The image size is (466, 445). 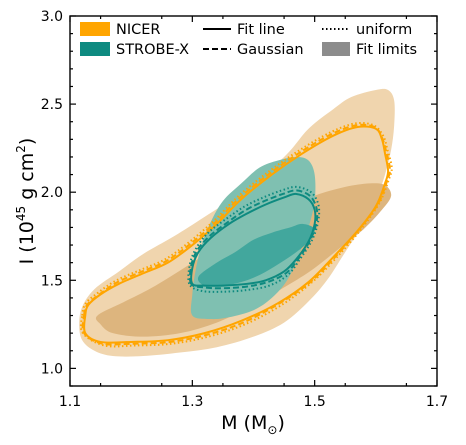 I want to click on y-tick-label: 1.0, so click(x=52, y=369).